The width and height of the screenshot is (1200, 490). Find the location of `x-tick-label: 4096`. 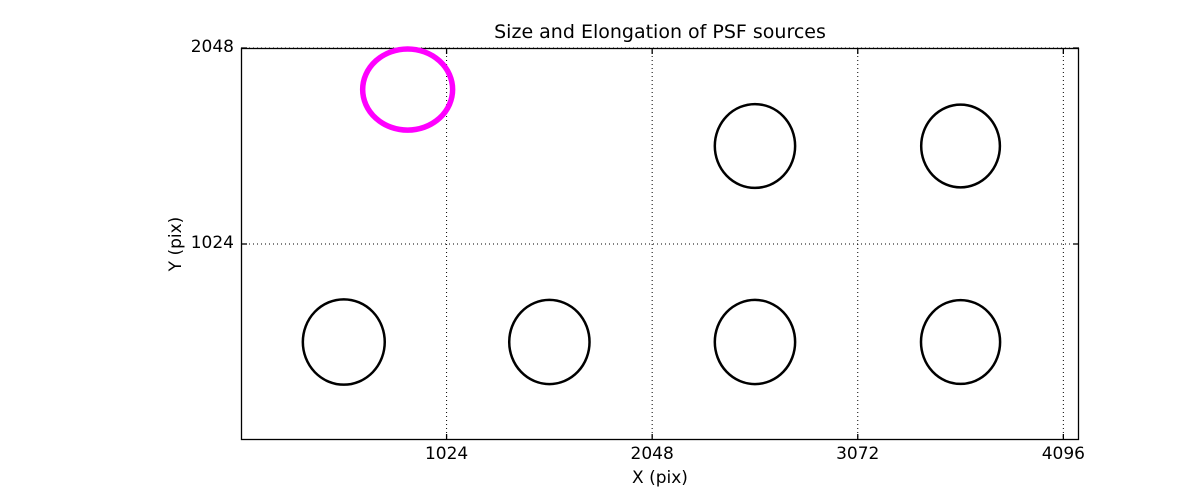

x-tick-label: 4096 is located at coordinates (1063, 454).